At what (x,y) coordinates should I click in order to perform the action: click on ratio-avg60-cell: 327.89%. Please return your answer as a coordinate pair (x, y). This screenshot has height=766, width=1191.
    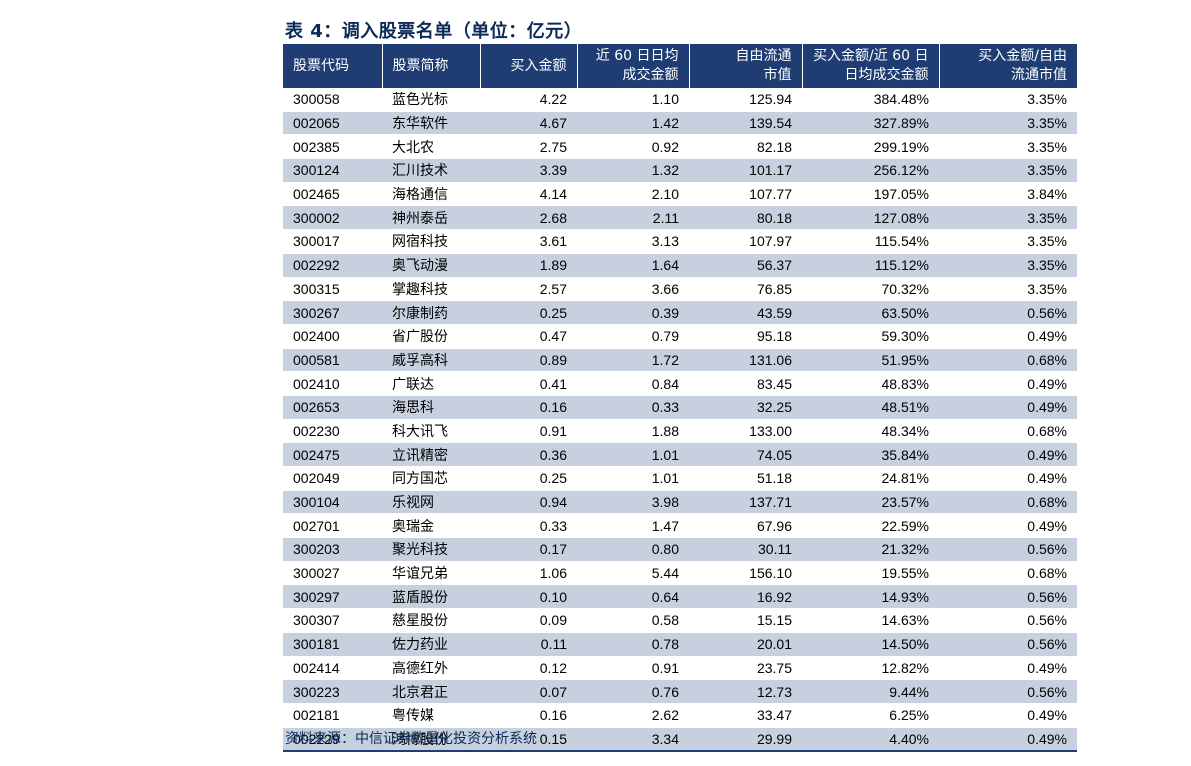
    Looking at the image, I should click on (870, 123).